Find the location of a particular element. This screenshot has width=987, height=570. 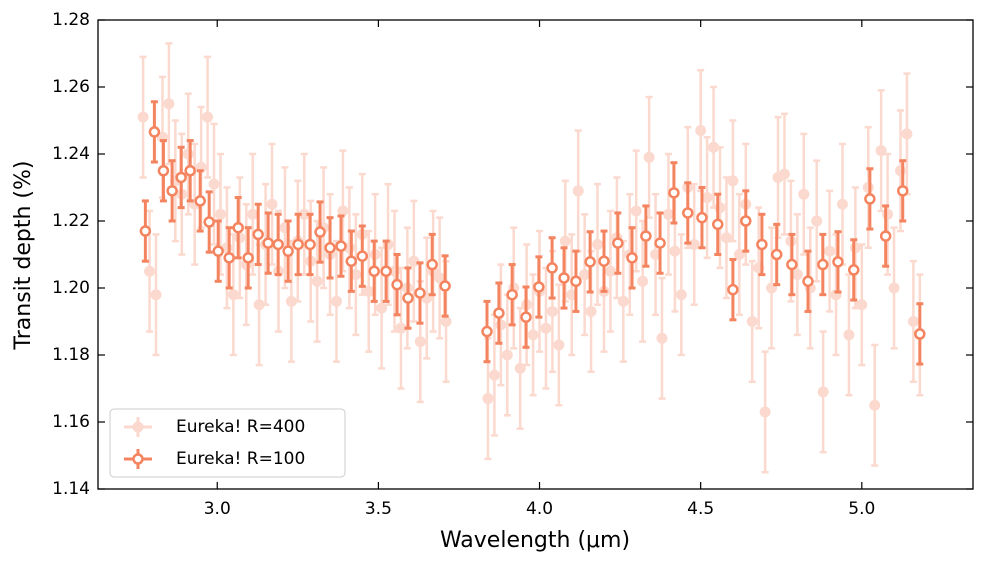

x-tick-label: 4.0 is located at coordinates (539, 509).